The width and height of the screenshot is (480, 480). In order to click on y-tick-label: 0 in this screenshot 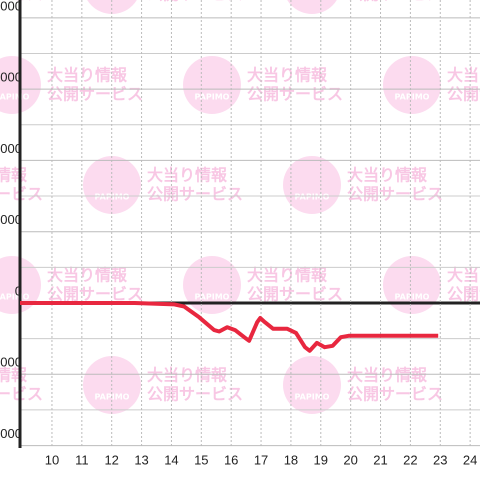, I will do `click(18, 290)`.